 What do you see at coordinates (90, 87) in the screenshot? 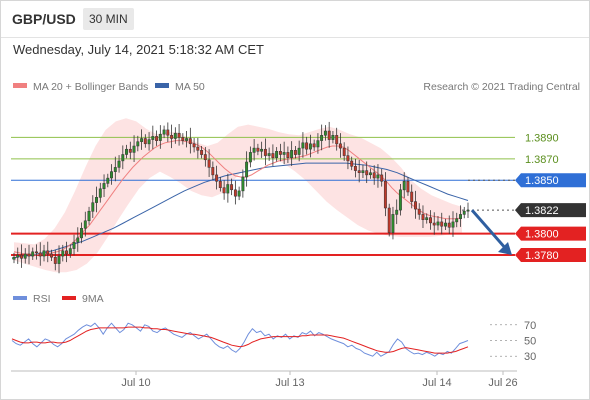
I see `ma20-legend-label: MA 20 + Bollinger Bands` at bounding box center [90, 87].